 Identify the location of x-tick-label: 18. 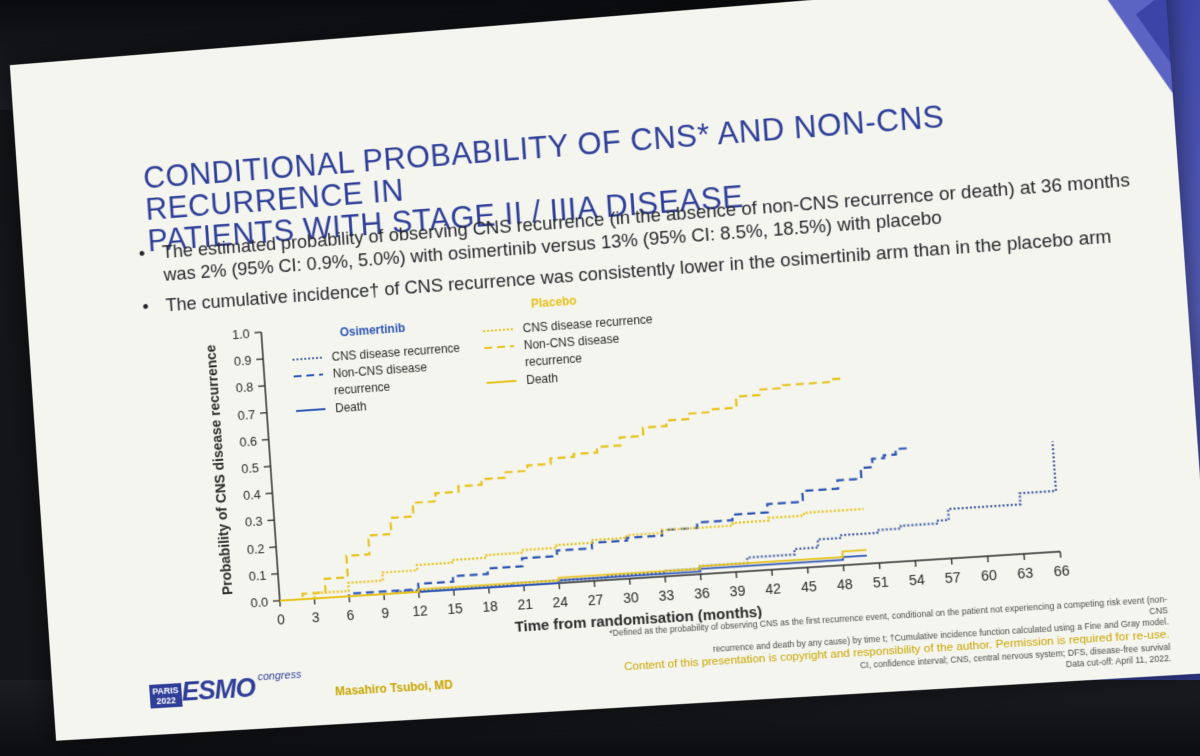
(490, 606).